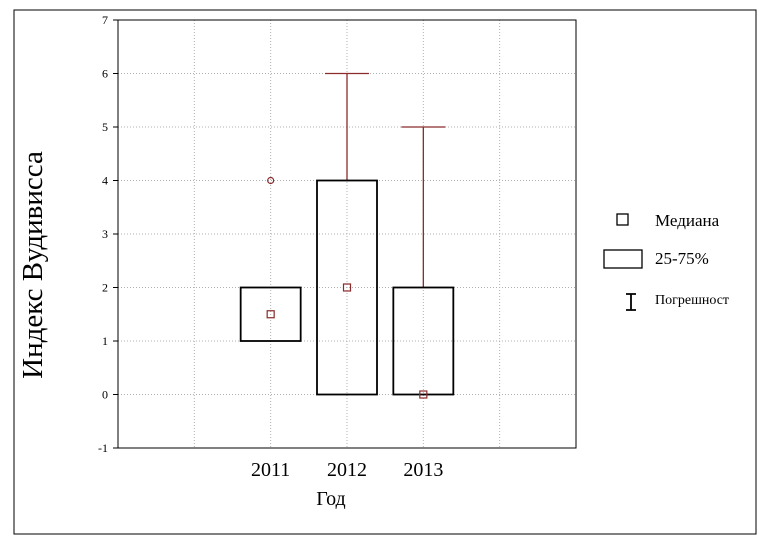 The width and height of the screenshot is (759, 541). Describe the element at coordinates (423, 341) in the screenshot. I see `box-2013` at that location.